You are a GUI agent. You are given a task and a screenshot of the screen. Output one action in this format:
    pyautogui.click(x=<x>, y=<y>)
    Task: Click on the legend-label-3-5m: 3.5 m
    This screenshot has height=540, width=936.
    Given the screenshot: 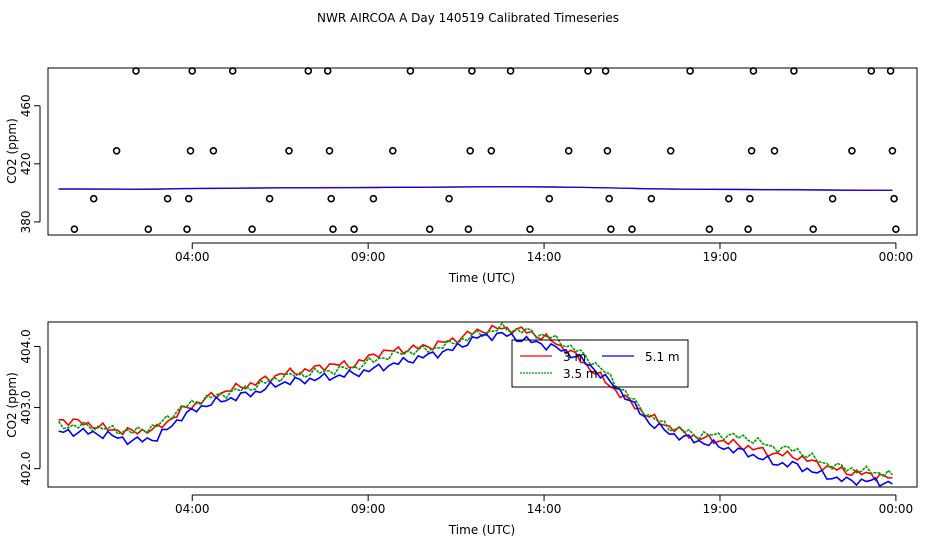 What is the action you would take?
    pyautogui.click(x=580, y=374)
    